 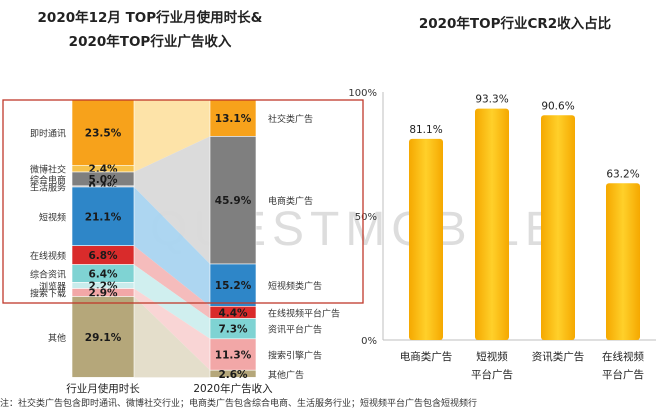 I want to click on left-category-label-2: 综合电商, so click(x=48, y=180).